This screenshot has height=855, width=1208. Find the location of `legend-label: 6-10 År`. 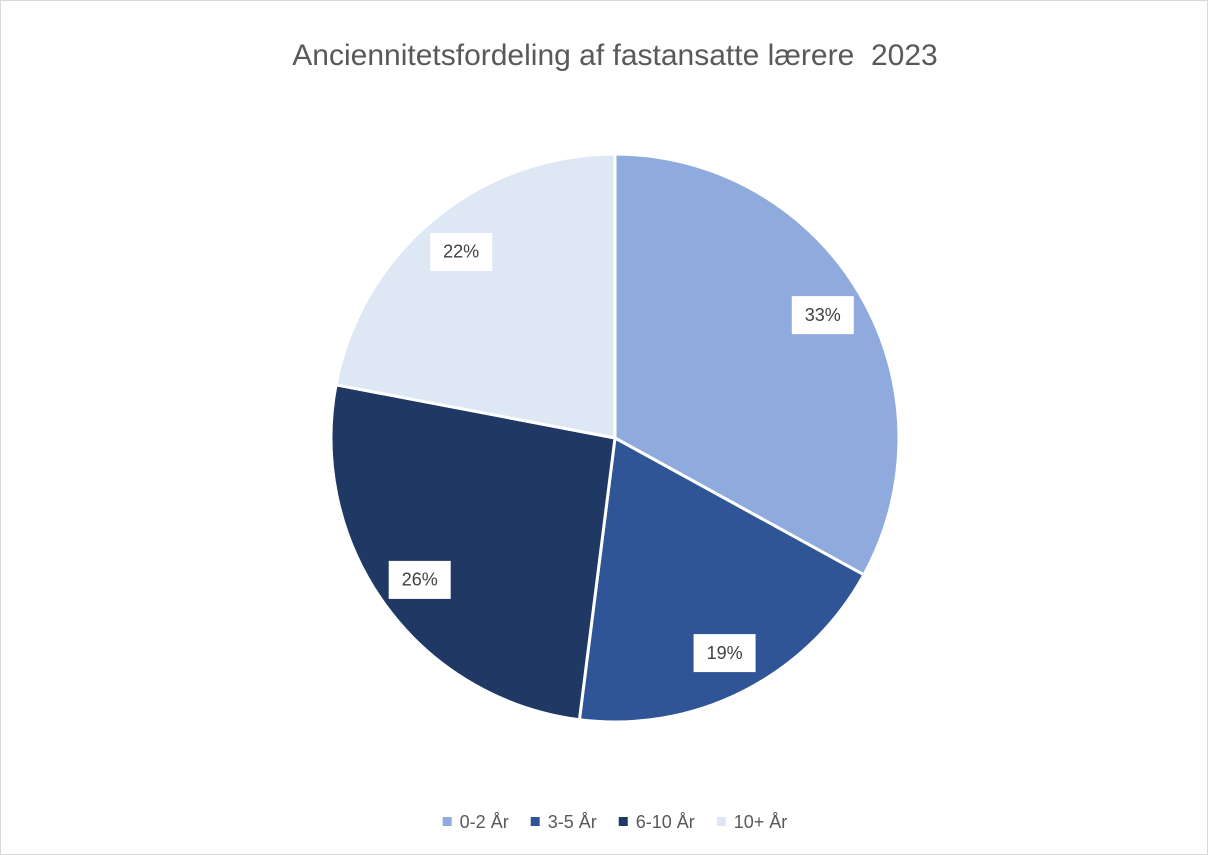

legend-label: 6-10 År is located at coordinates (665, 822).